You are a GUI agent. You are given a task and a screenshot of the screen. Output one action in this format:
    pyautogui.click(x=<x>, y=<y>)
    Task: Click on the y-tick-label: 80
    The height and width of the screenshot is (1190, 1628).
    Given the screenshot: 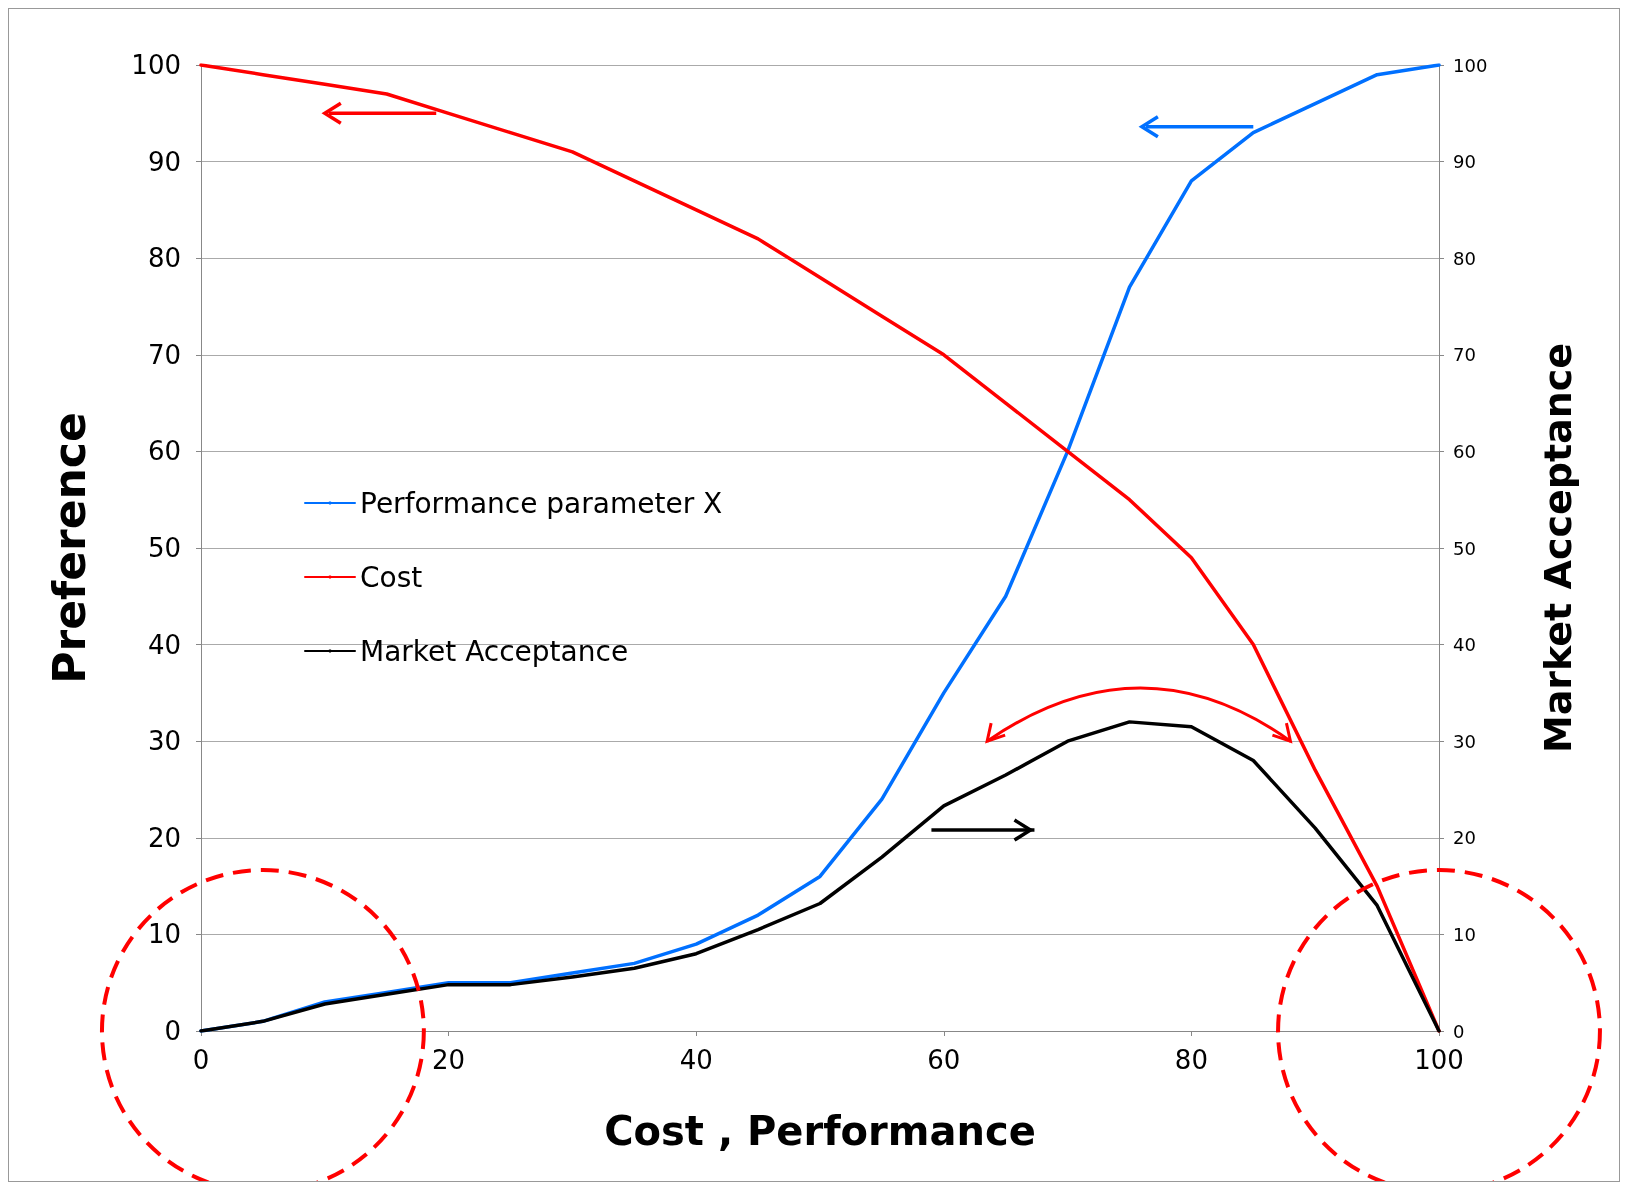 What is the action you would take?
    pyautogui.click(x=164, y=258)
    